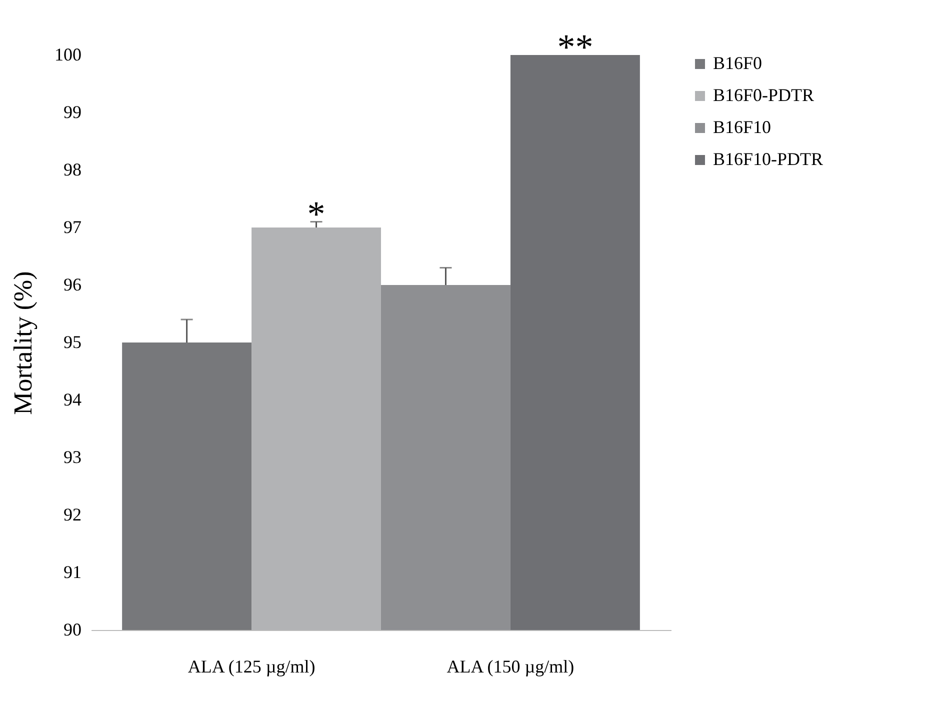 Image resolution: width=931 pixels, height=706 pixels. What do you see at coordinates (73, 170) in the screenshot?
I see `y-tick-label: 98` at bounding box center [73, 170].